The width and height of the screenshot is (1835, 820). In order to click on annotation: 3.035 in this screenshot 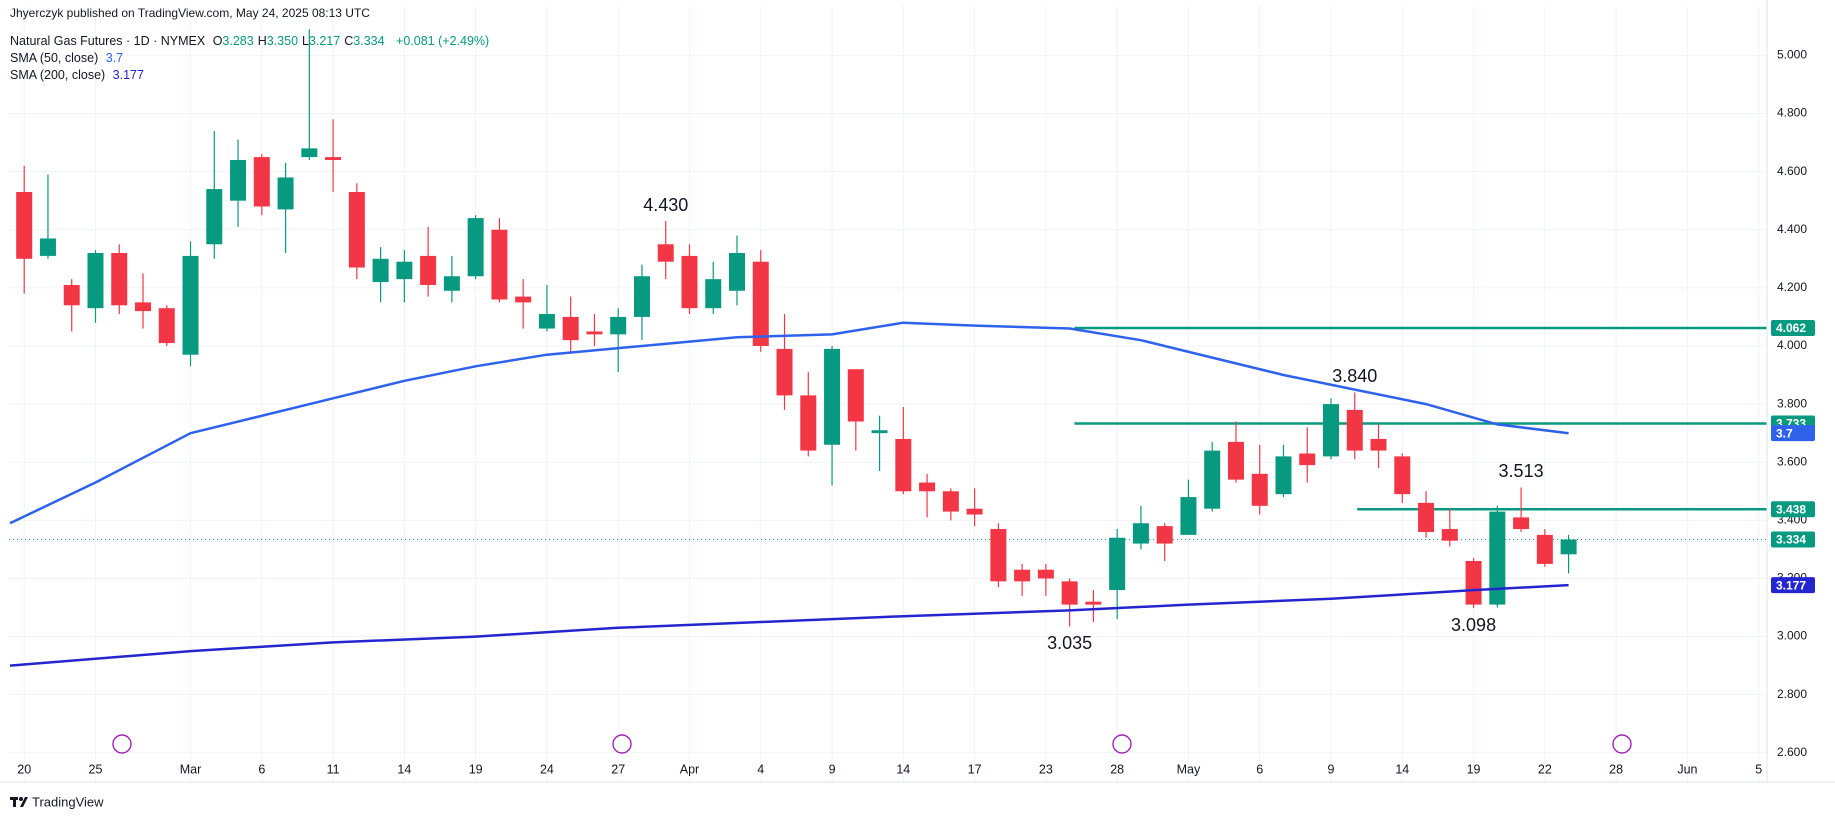, I will do `click(1069, 643)`.